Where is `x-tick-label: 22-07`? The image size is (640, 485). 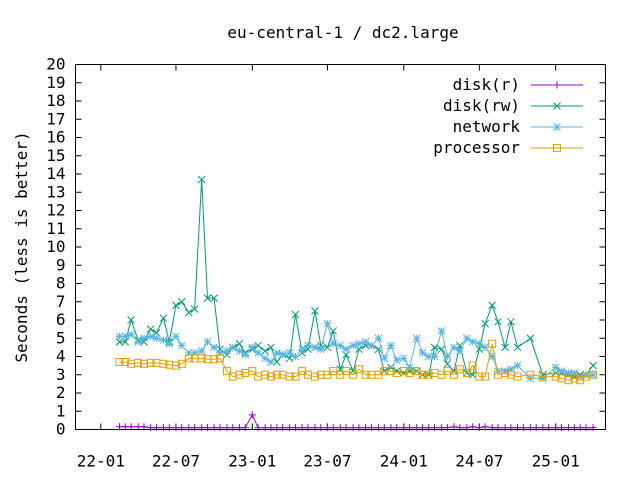
x-tick-label: 22-07 is located at coordinates (176, 461).